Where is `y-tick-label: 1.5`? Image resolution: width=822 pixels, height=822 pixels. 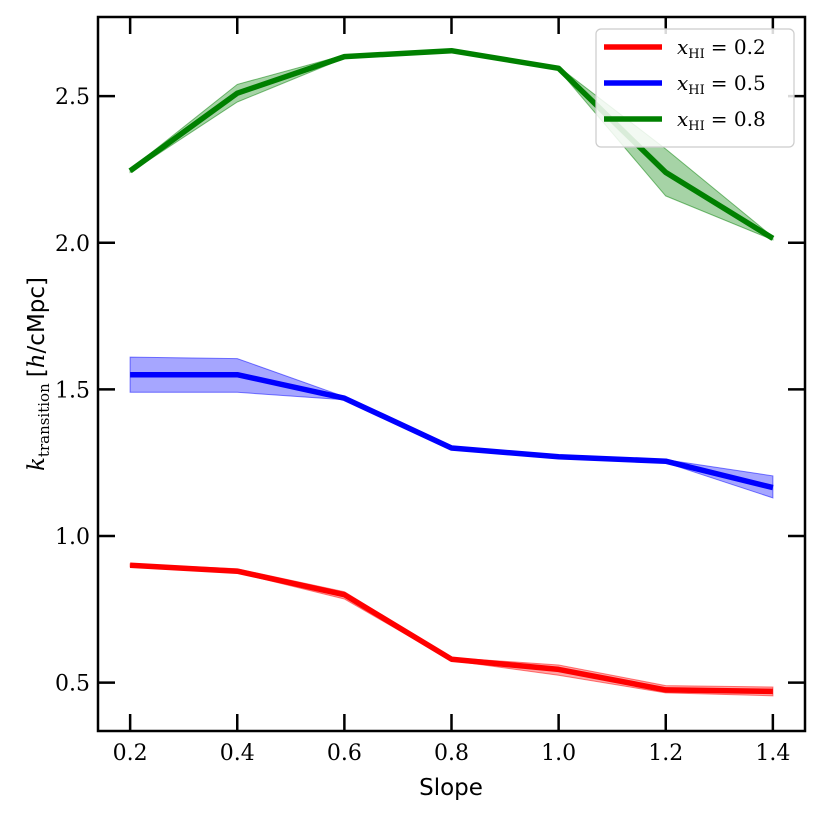
y-tick-label: 1.5 is located at coordinates (72, 390).